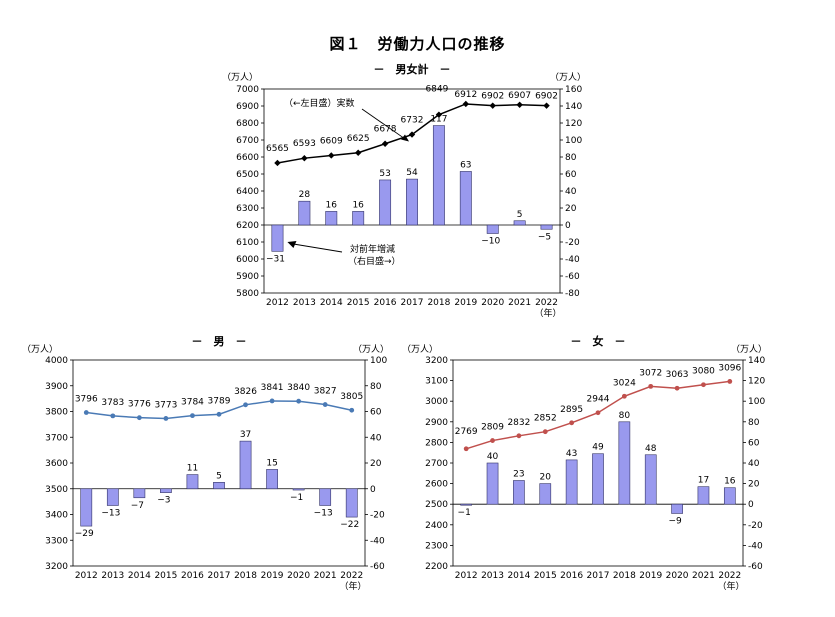  What do you see at coordinates (412, 69) in the screenshot?
I see `chart-subtitle: － 男女計 －` at bounding box center [412, 69].